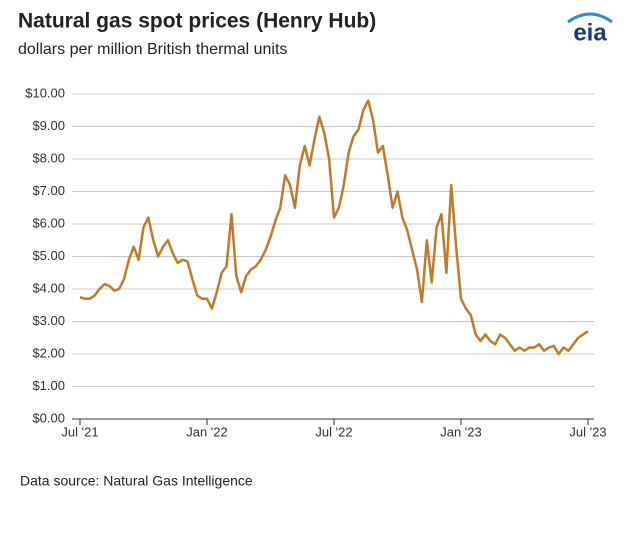  Describe the element at coordinates (48, 385) in the screenshot. I see `y-tick-label: $1.00` at that location.